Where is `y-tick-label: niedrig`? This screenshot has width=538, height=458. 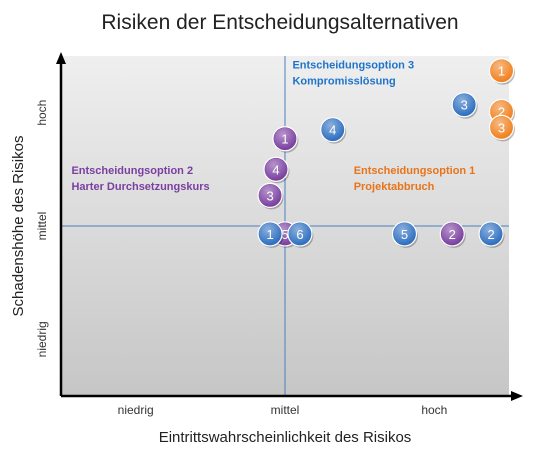
y-tick-label: niedrig is located at coordinates (42, 339).